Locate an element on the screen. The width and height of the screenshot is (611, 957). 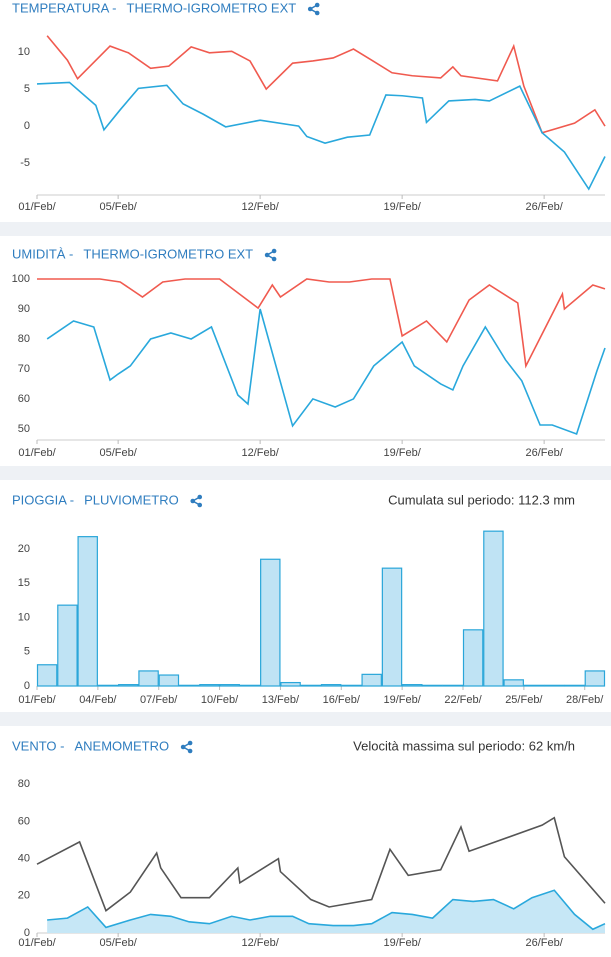
y-tick-label: 100 is located at coordinates (21, 279).